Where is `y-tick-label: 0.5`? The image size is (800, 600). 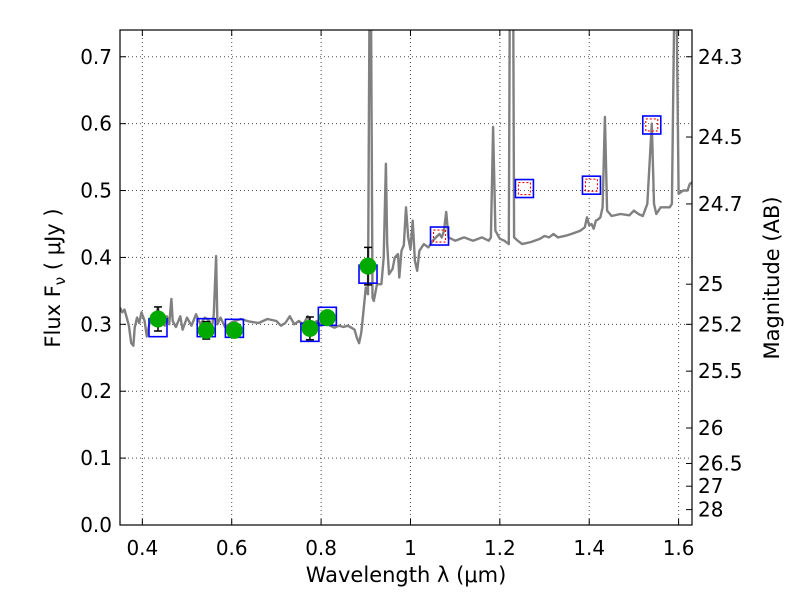
y-tick-label: 0.5 is located at coordinates (96, 191).